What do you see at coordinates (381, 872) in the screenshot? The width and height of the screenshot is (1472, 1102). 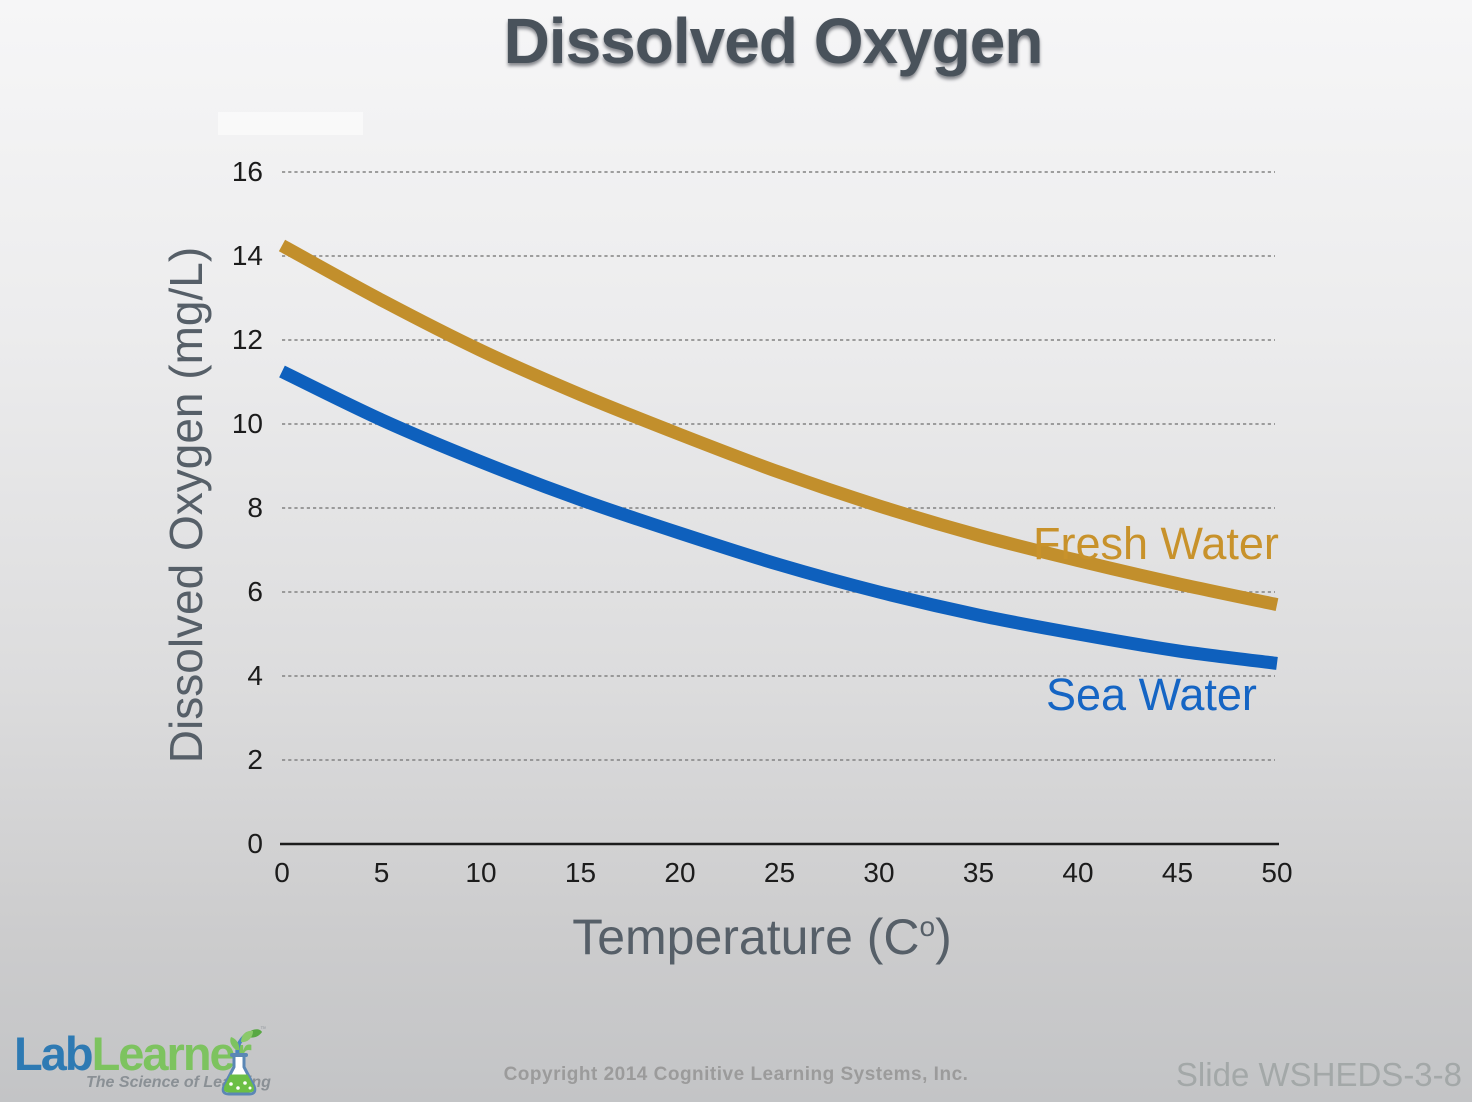 I see `x-tick-label-5: 5` at bounding box center [381, 872].